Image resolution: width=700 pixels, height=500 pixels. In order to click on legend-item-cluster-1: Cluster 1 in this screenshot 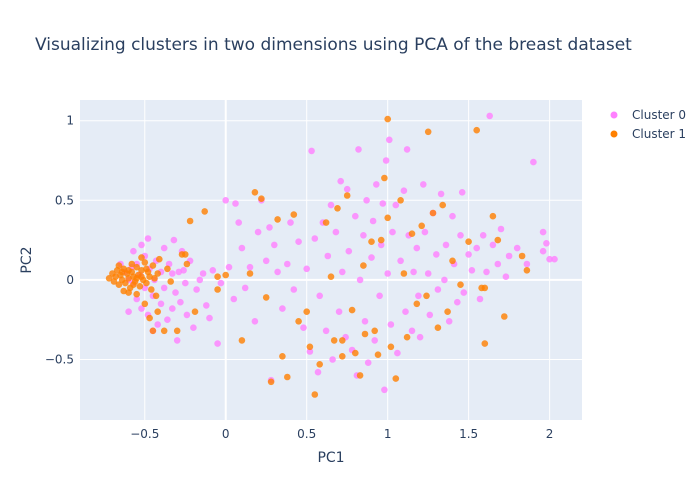, I will do `click(648, 134)`.